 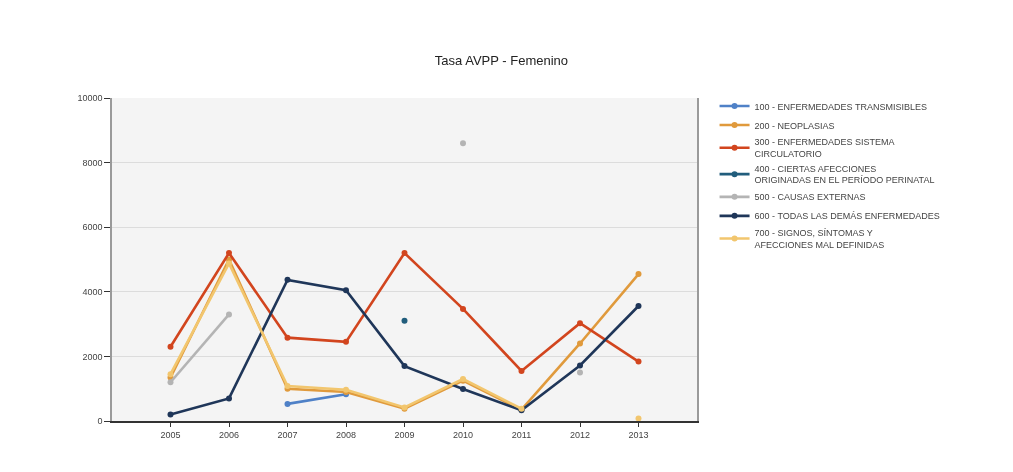 I want to click on x-tick-label: 2008, so click(x=346, y=434).